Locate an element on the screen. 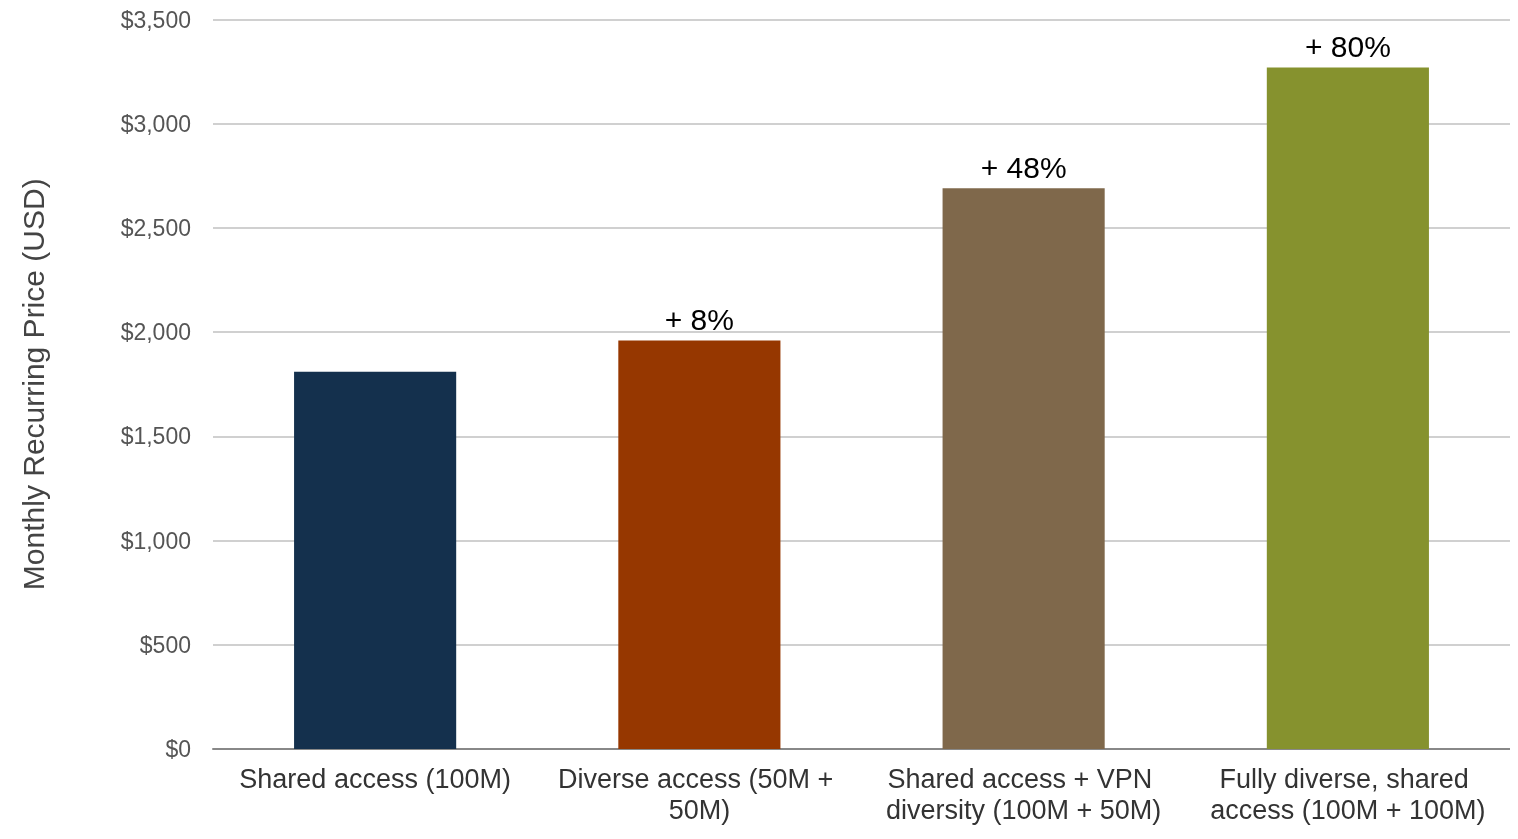  x-tick-label: Shared access + VPN diversity (100M + 50M) is located at coordinates (1023, 794).